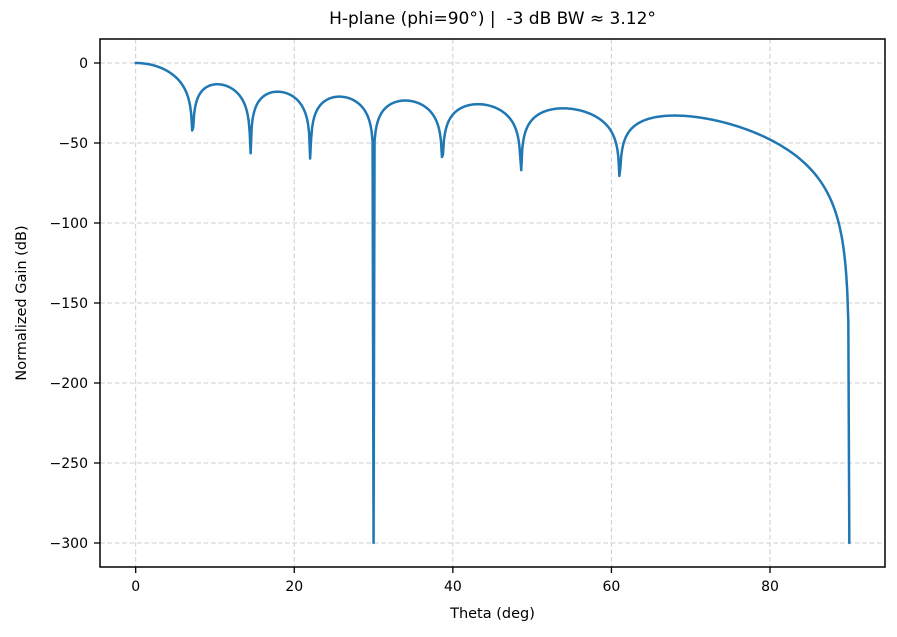  Describe the element at coordinates (73, 144) in the screenshot. I see `y-tick-label: −50` at that location.